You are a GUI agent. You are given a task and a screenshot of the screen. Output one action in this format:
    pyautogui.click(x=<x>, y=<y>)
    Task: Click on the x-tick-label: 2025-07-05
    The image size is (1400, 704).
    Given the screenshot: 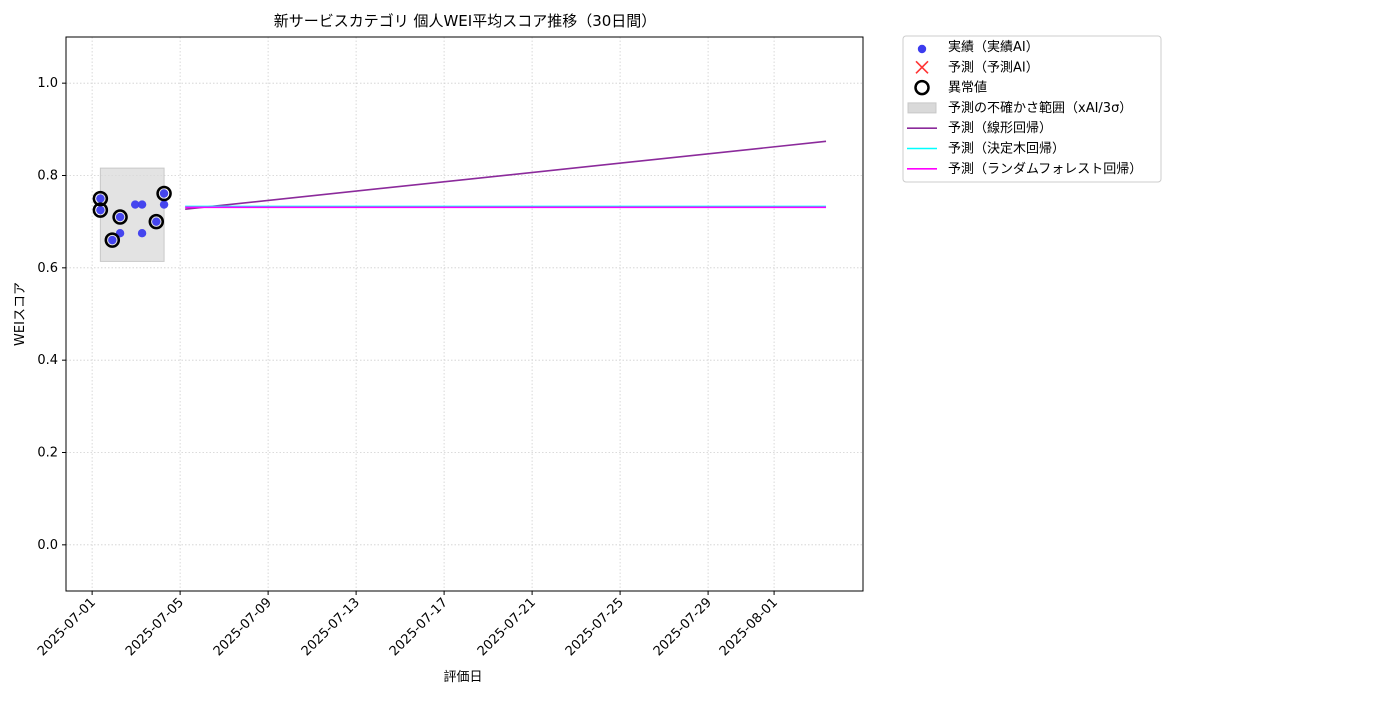 What is the action you would take?
    pyautogui.click(x=155, y=627)
    